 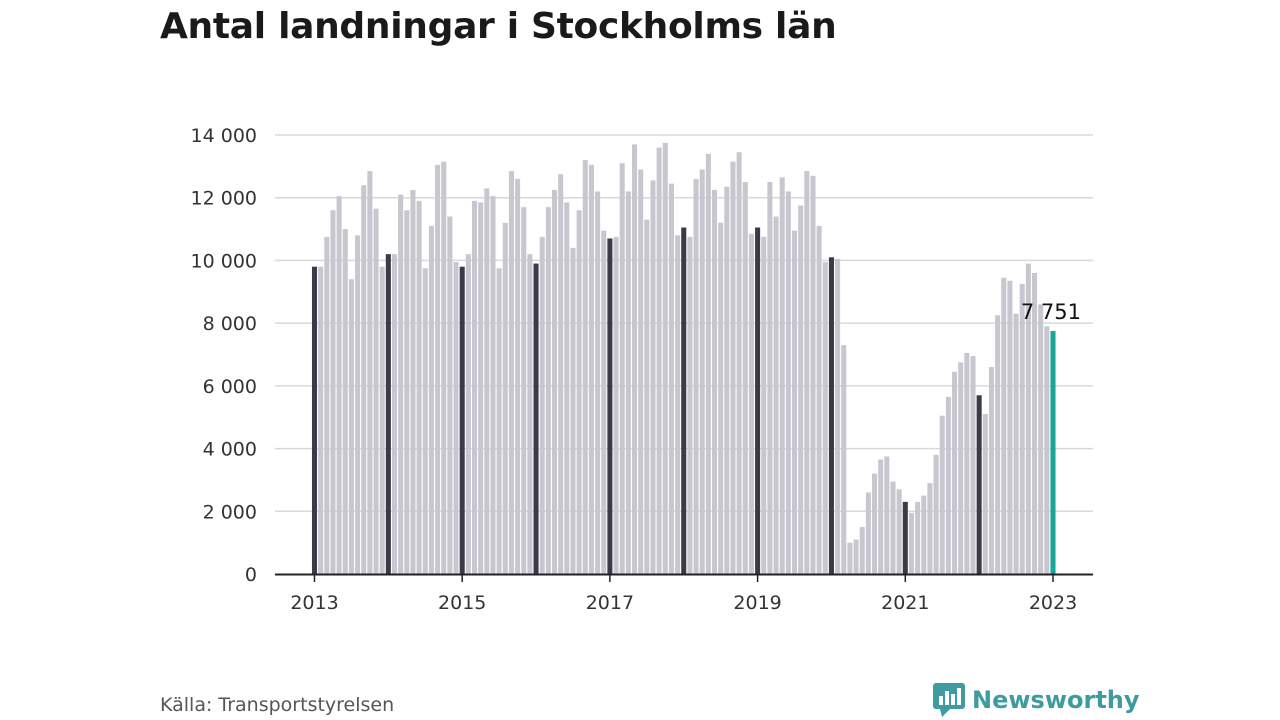 I want to click on x-tick-label-2017: 2017, so click(x=610, y=603).